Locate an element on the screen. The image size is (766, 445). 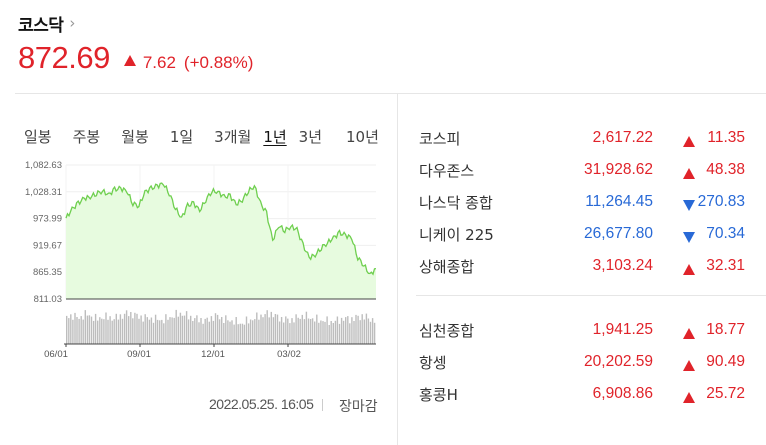
index-row: 항셍 20,202.59 90.49 is located at coordinates (582, 362).